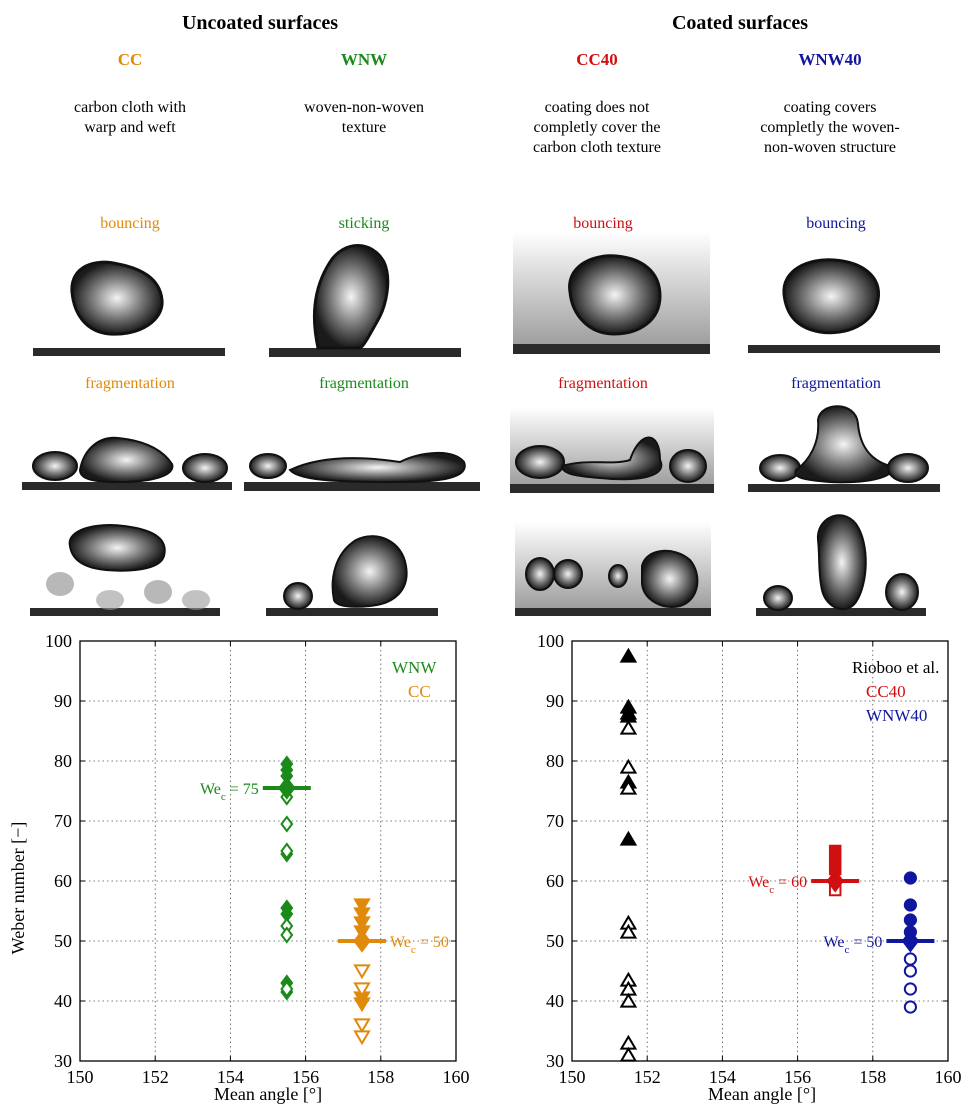 Image resolution: width=968 pixels, height=1108 pixels. What do you see at coordinates (365, 300) in the screenshot?
I see `photo-wnw-sticking` at bounding box center [365, 300].